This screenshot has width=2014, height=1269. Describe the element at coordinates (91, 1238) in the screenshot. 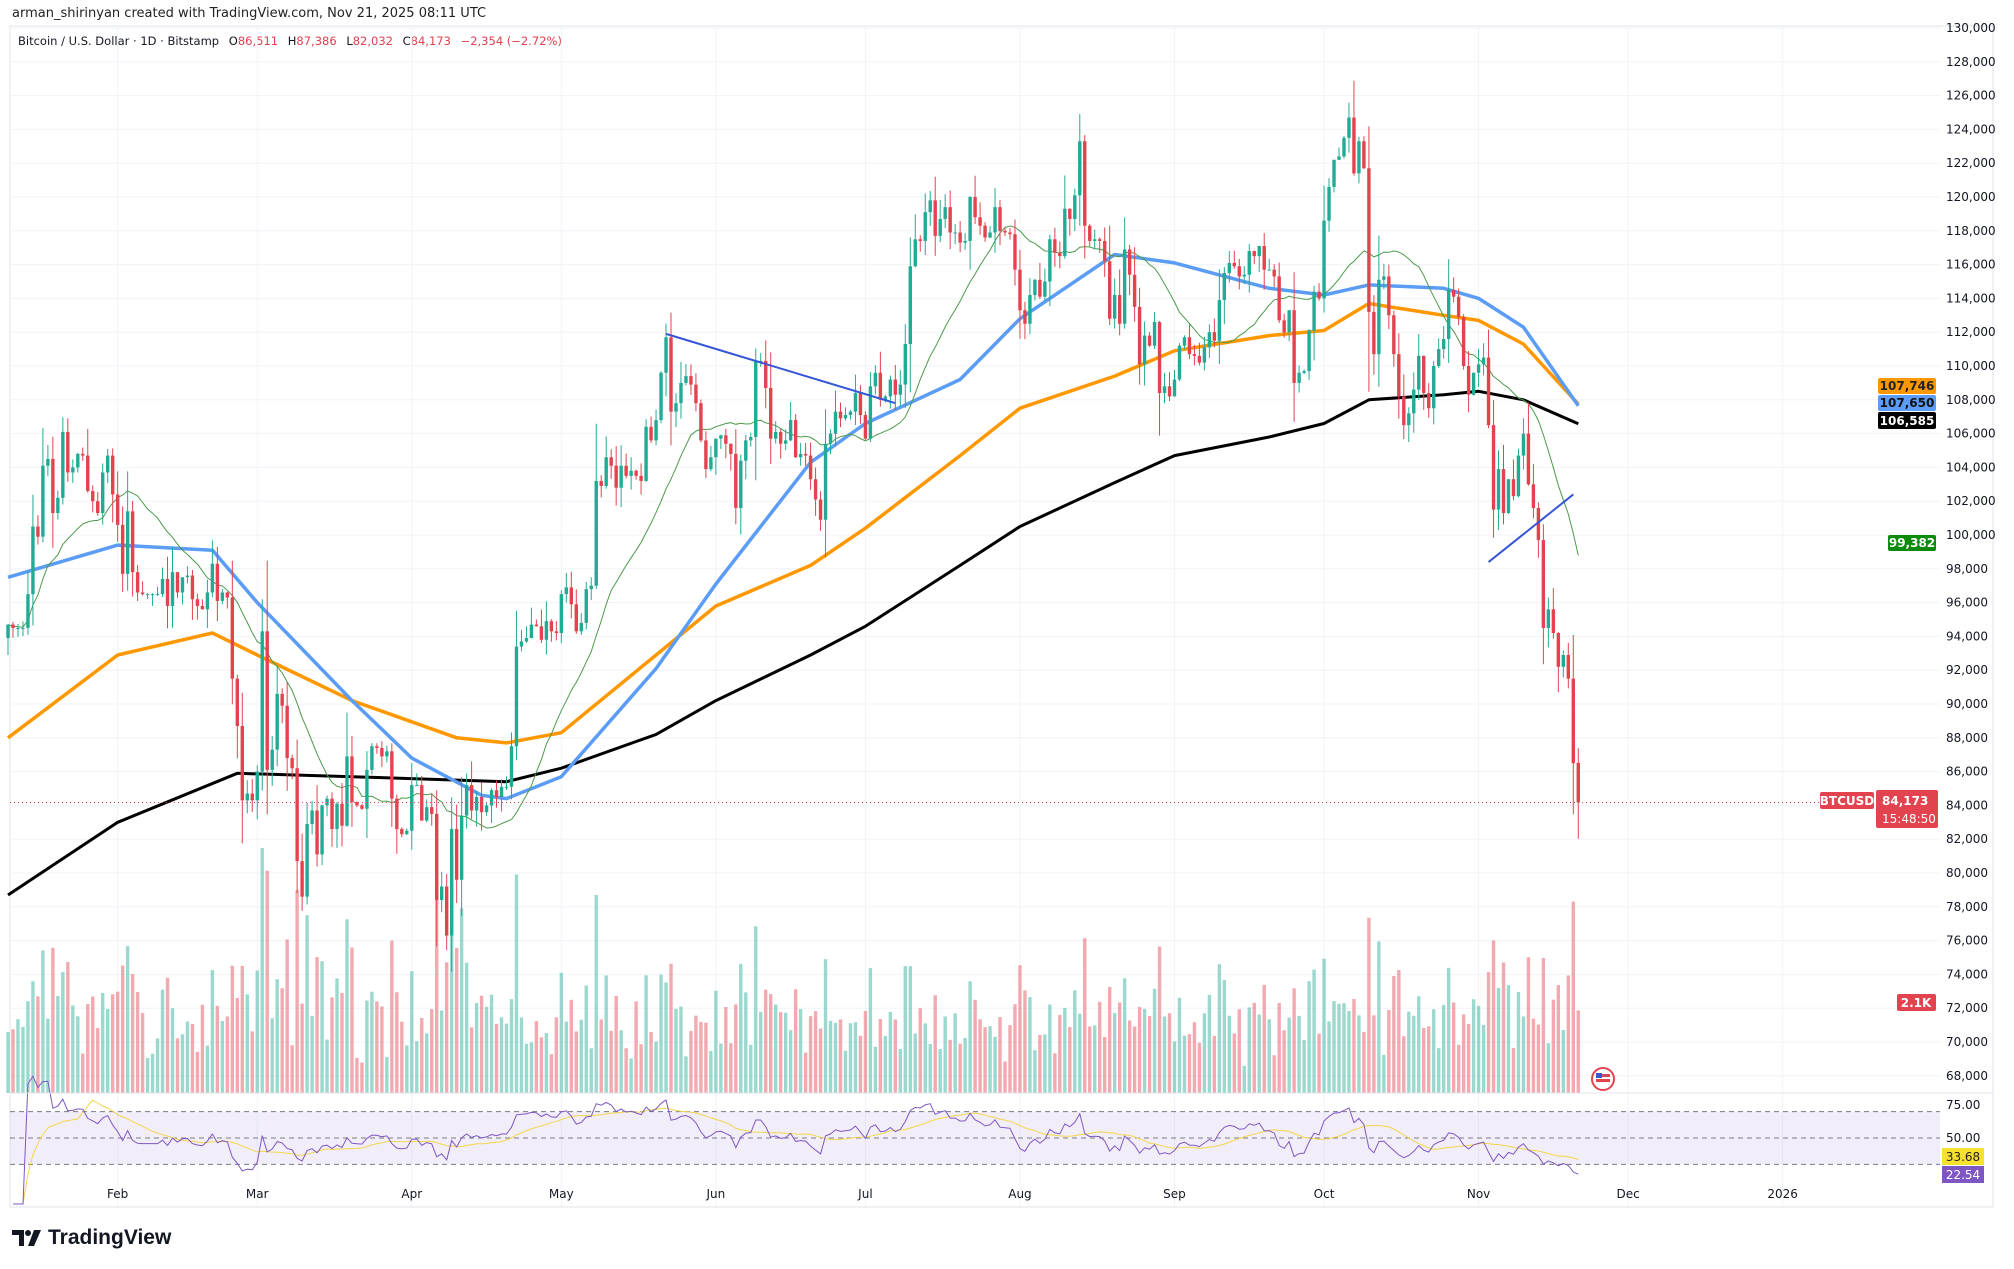

I see `tradingview-logo: TradingView` at that location.